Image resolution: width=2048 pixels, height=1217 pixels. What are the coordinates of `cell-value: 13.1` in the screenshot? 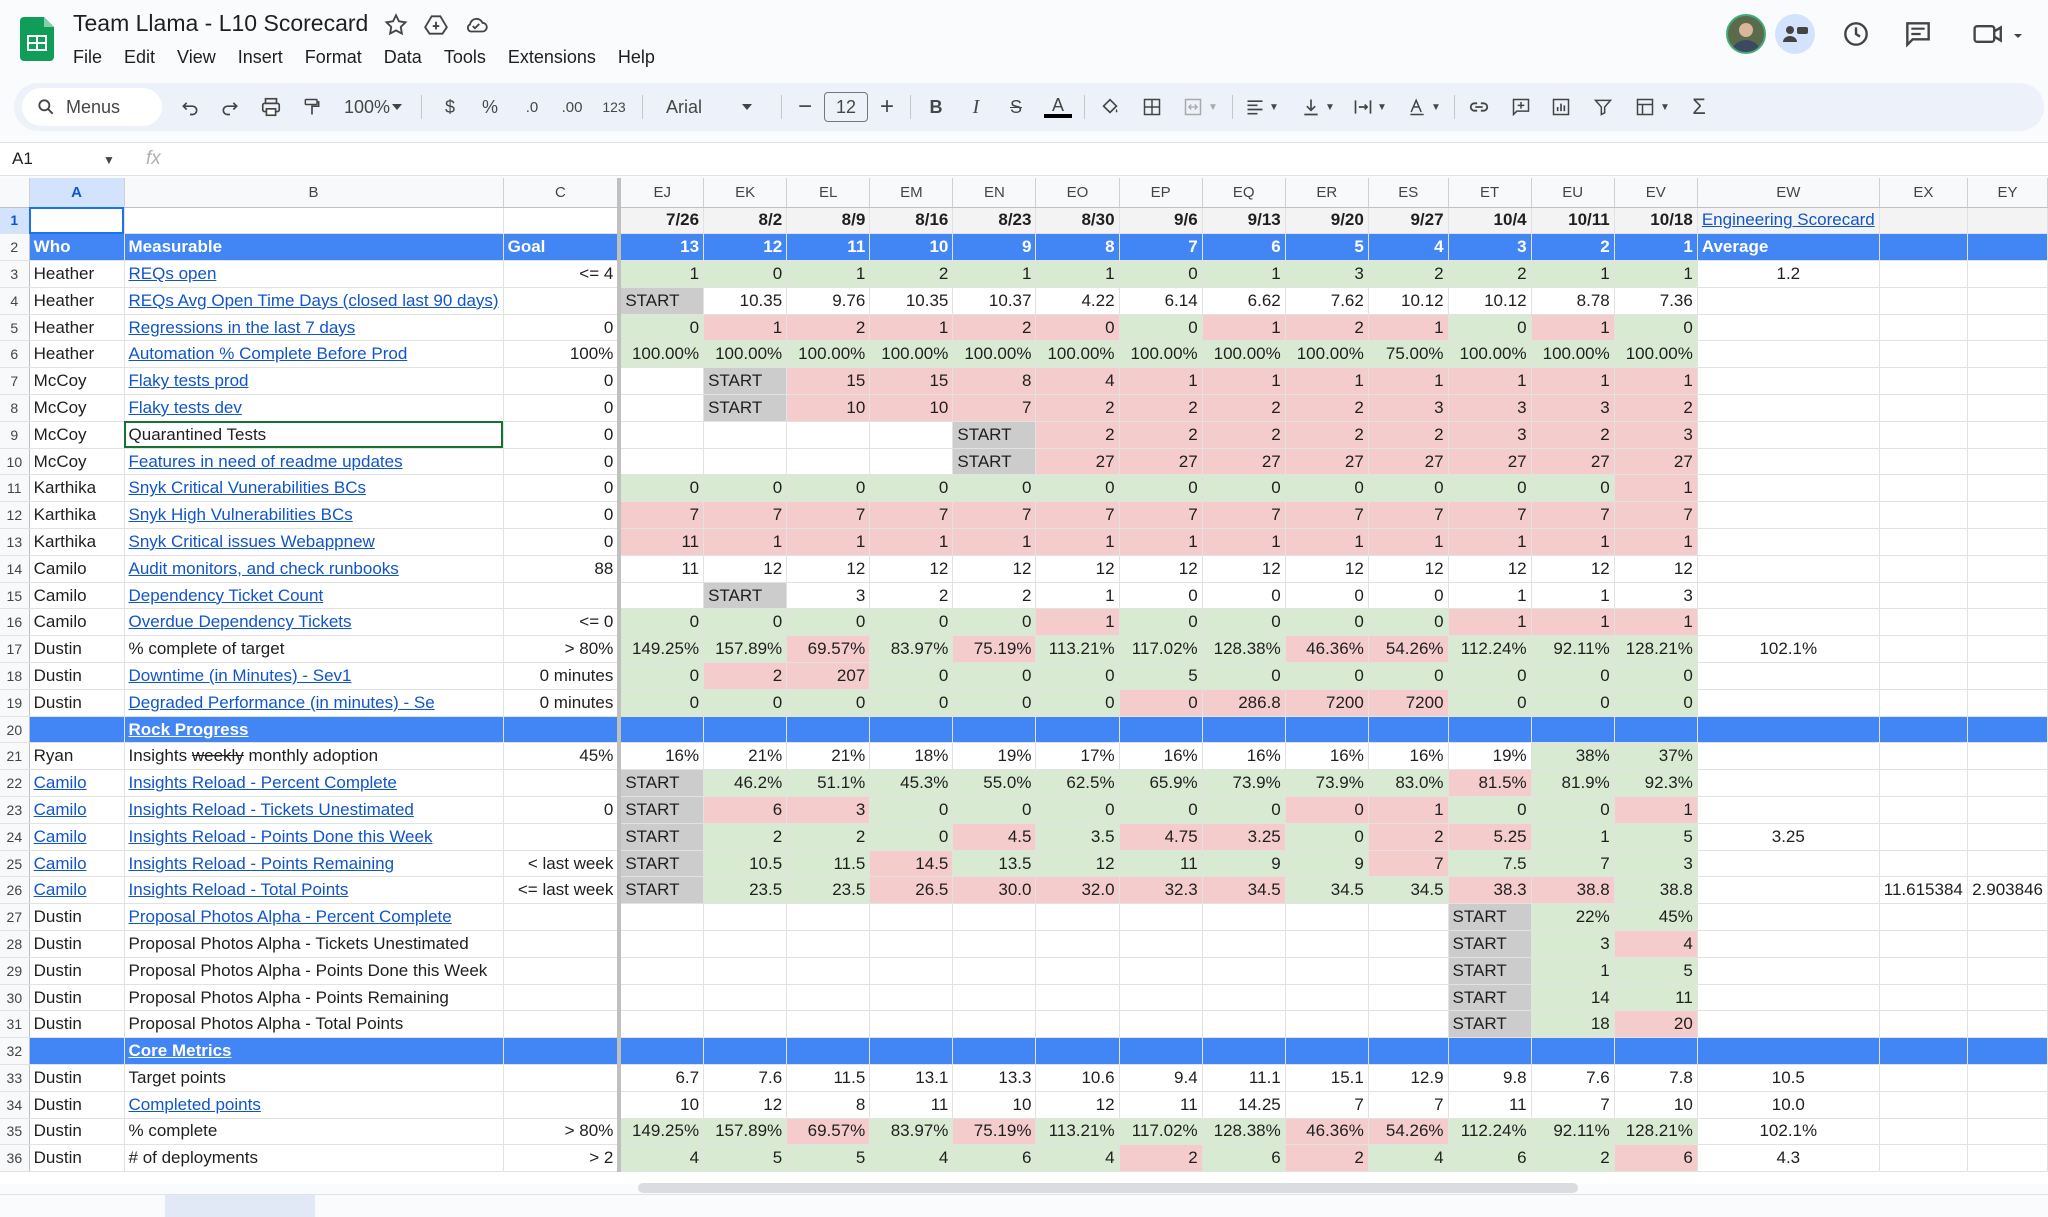 It's located at (911, 1078).